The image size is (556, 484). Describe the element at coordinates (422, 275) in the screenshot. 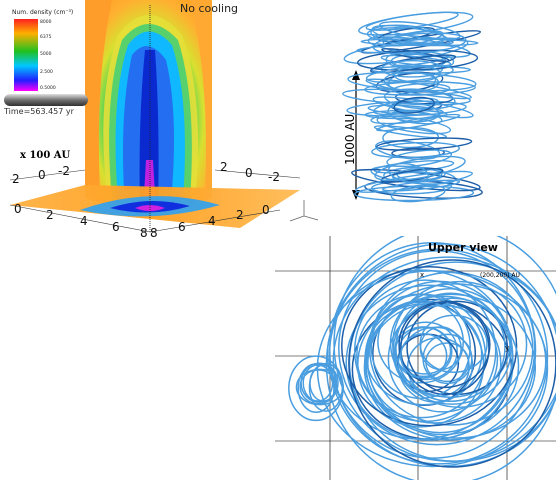

I see `x-axis-label: x` at that location.